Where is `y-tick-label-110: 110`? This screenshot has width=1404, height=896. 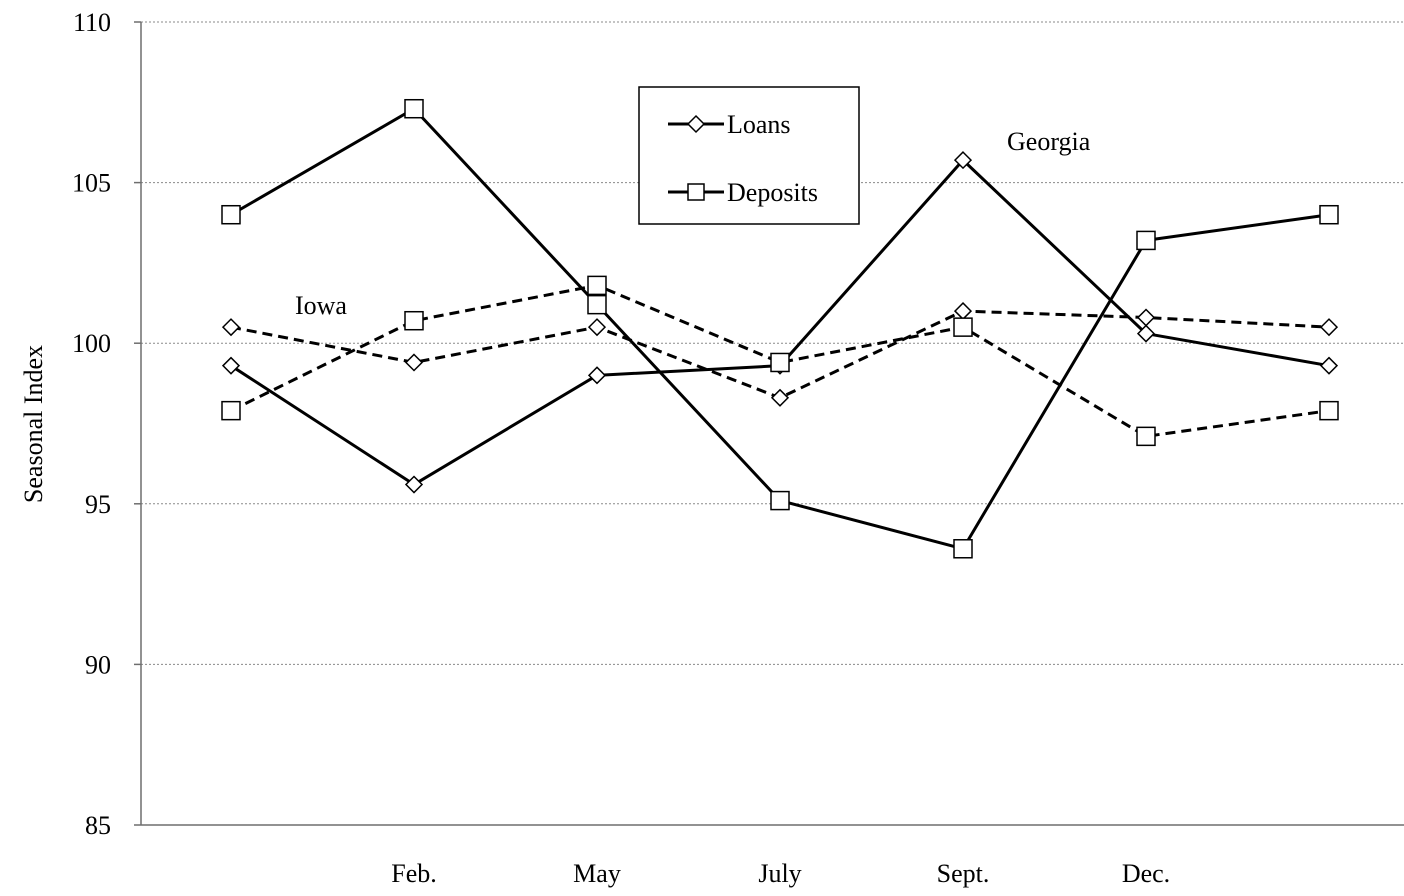 y-tick-label-110: 110 is located at coordinates (92, 22).